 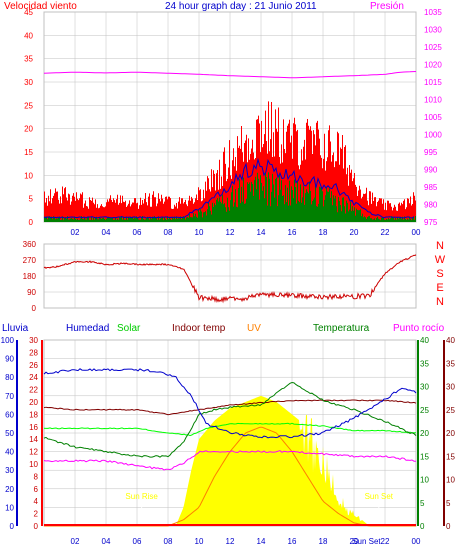 What do you see at coordinates (424, 340) in the screenshot?
I see `temp-y-tick: 40` at bounding box center [424, 340].